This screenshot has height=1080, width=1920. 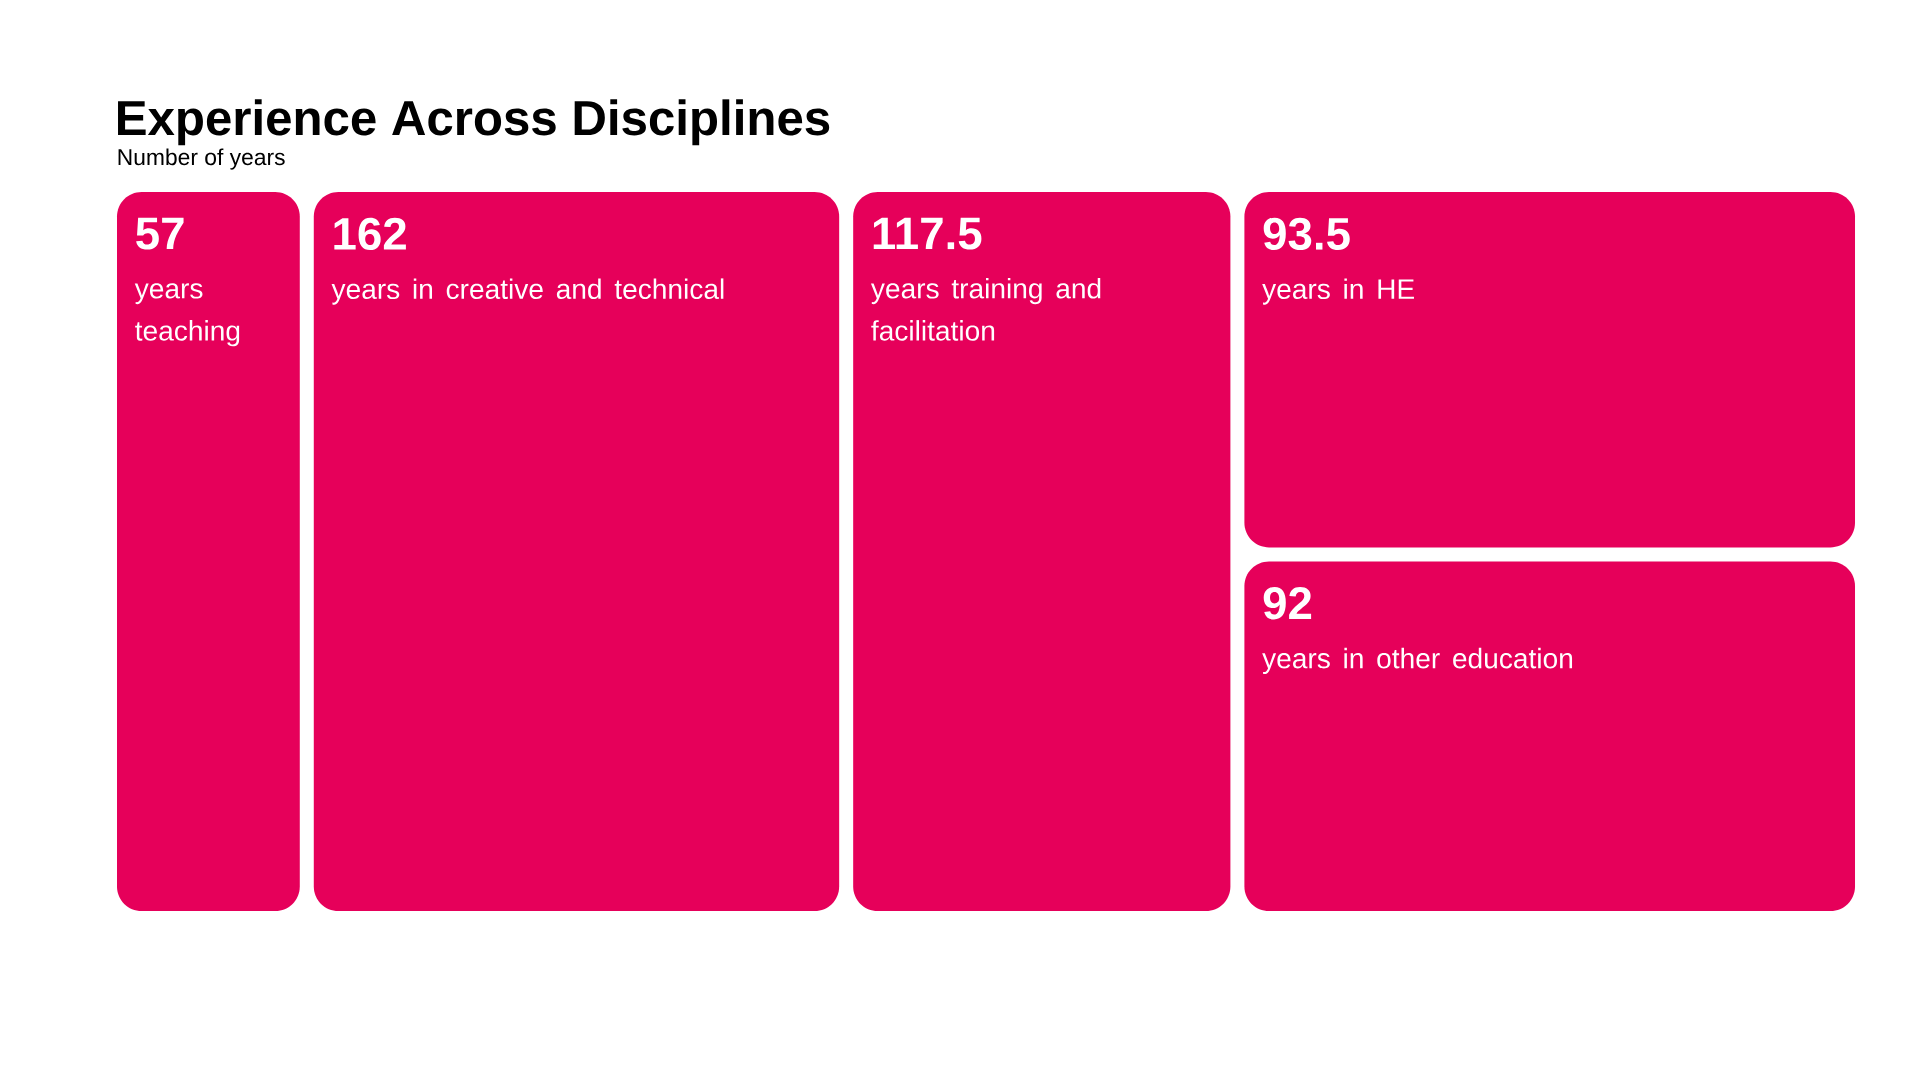 What do you see at coordinates (927, 233) in the screenshot?
I see `data-label: 117.5` at bounding box center [927, 233].